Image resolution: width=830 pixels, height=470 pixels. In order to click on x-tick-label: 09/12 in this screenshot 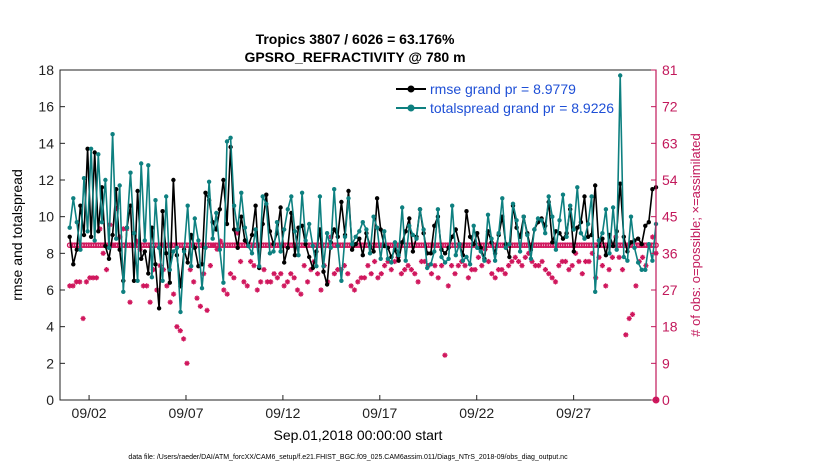, I will do `click(282, 413)`.